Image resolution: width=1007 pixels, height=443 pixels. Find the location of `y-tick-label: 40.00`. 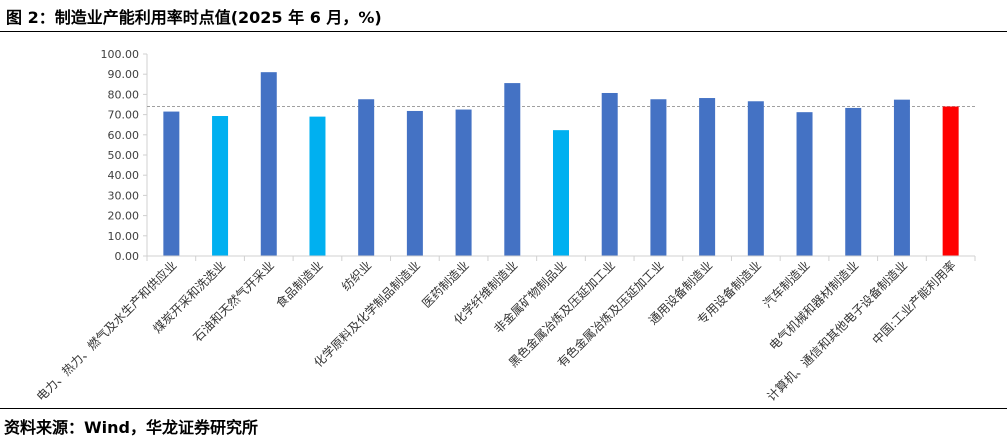

y-tick-label: 40.00 is located at coordinates (124, 175).